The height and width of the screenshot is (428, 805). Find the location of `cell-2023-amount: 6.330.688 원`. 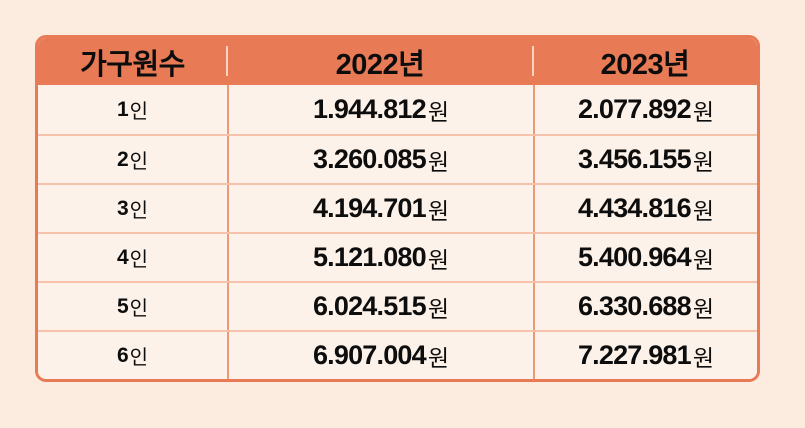

cell-2023-amount: 6.330.688 원 is located at coordinates (645, 306).